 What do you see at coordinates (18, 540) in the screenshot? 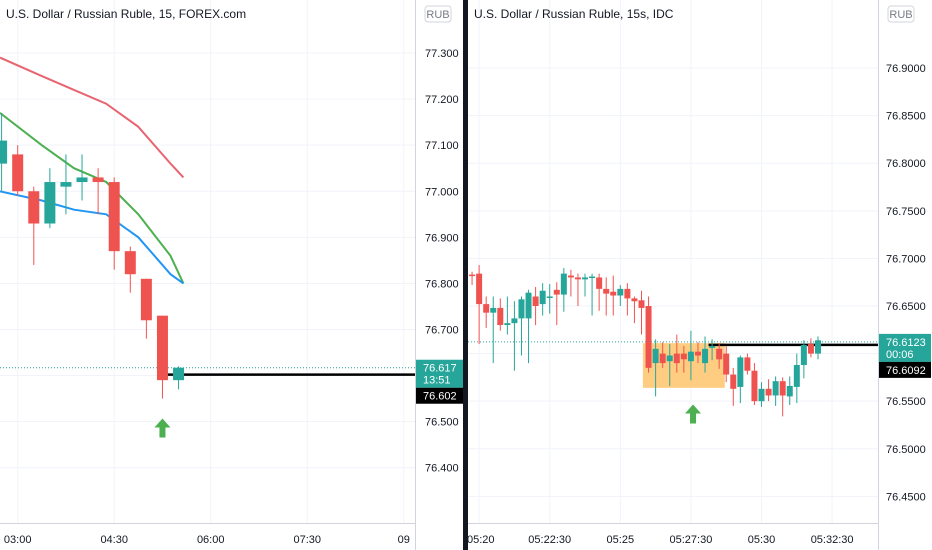
I see `time-tick-label: 03:00` at bounding box center [18, 540].